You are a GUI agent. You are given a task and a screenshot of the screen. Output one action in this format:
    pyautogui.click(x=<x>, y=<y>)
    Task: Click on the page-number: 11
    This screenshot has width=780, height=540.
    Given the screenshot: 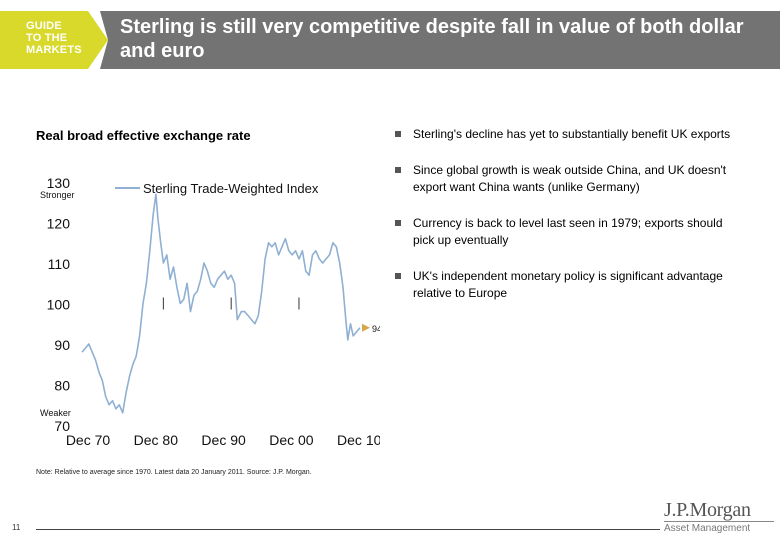 What is the action you would take?
    pyautogui.click(x=16, y=527)
    